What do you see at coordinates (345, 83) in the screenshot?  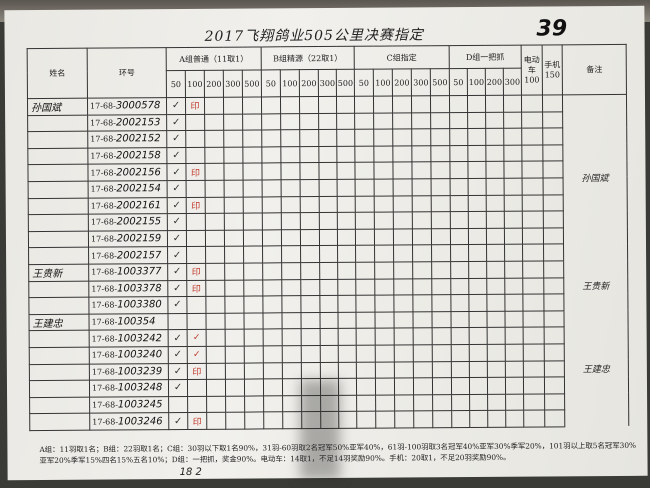 I see `header-b-500: 500` at bounding box center [345, 83].